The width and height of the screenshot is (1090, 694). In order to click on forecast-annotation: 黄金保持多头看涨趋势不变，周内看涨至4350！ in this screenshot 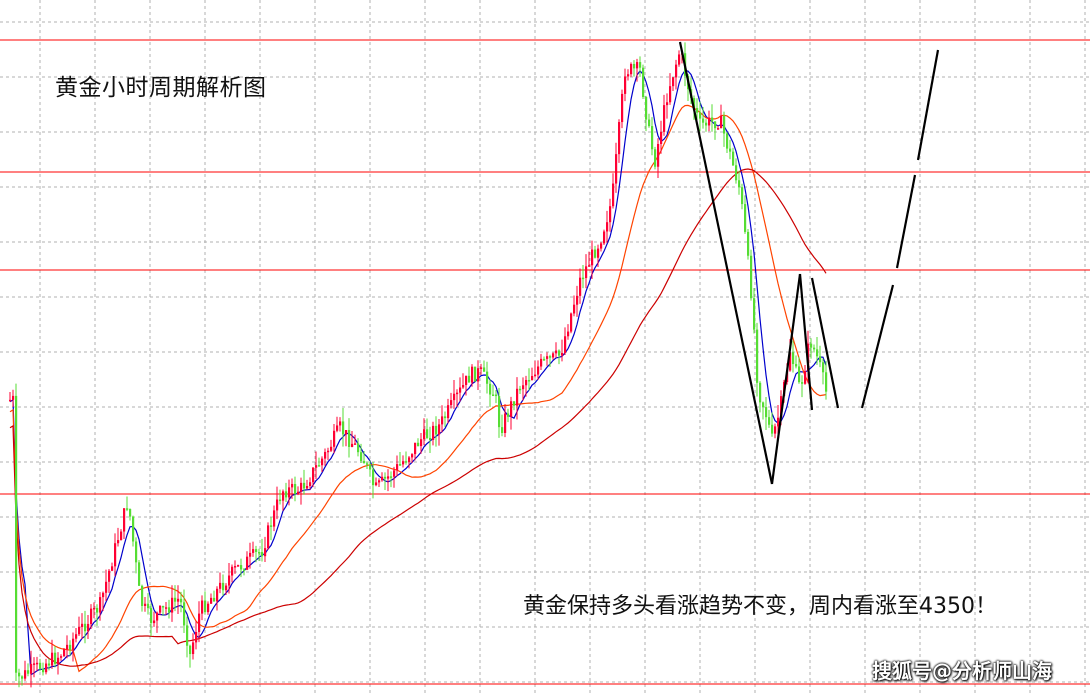, I will do `click(760, 606)`.